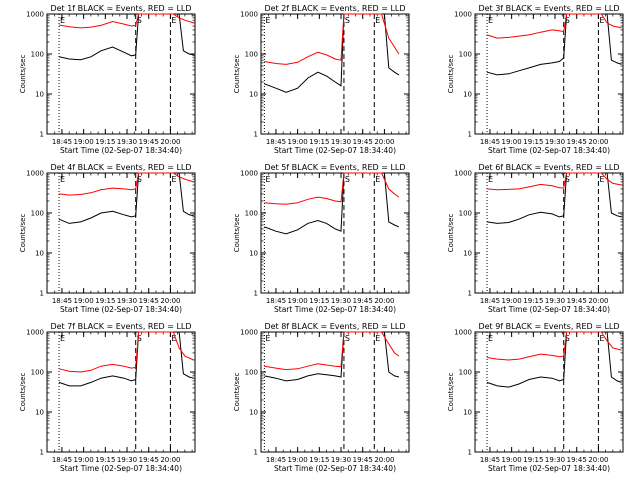 The width and height of the screenshot is (640, 480). I want to click on panel-4-frame, so click(121, 233).